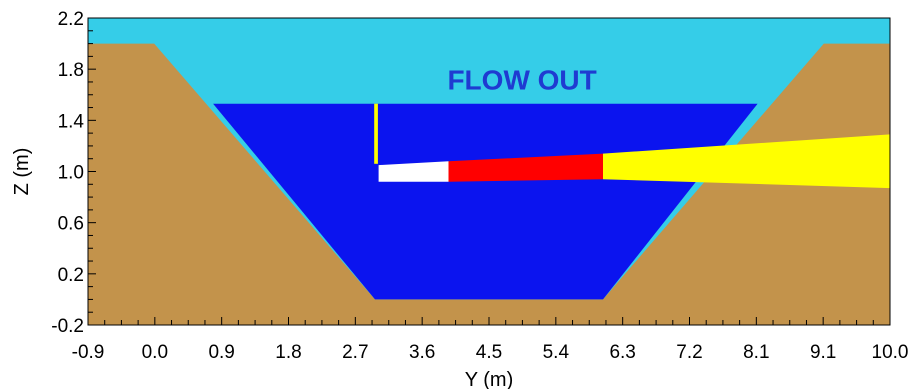 The height and width of the screenshot is (389, 916). I want to click on x-tick-label: 2.7, so click(355, 352).